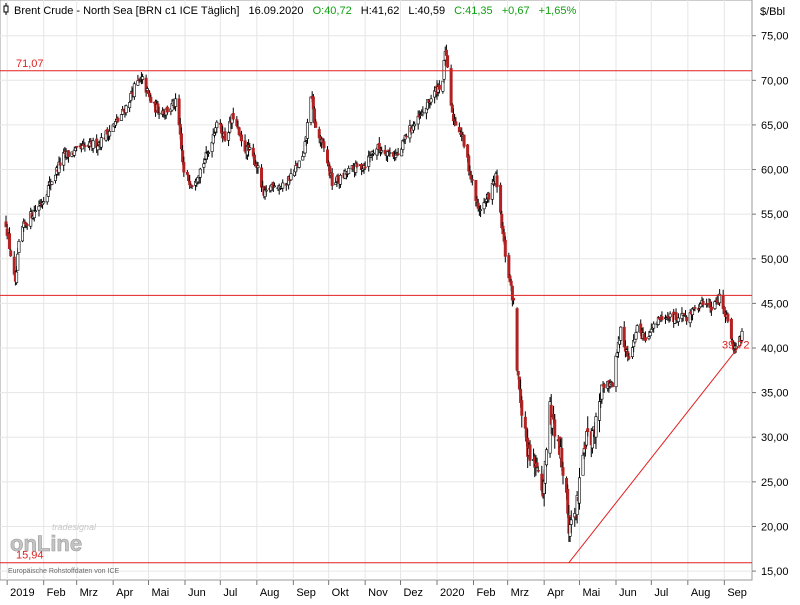  Describe the element at coordinates (655, 452) in the screenshot. I see `trendline` at that location.